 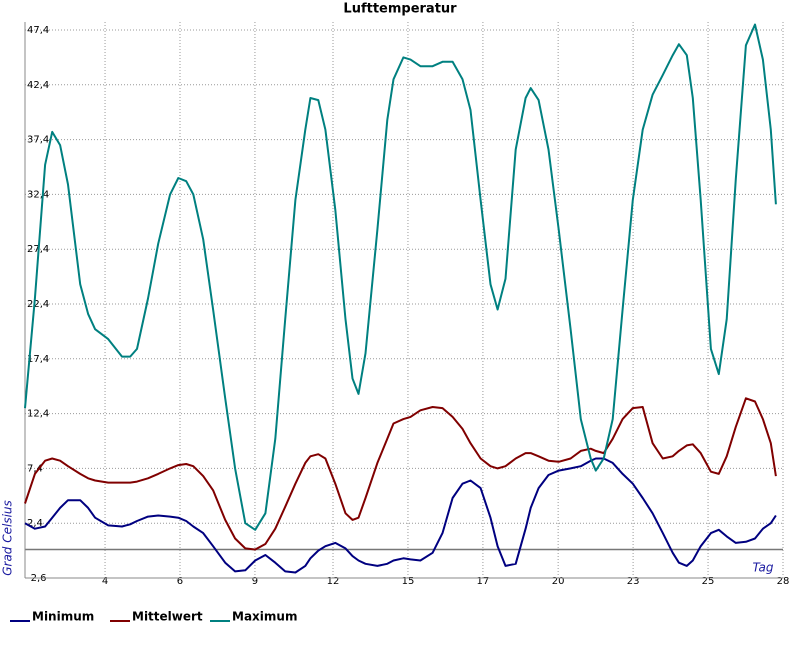 I want to click on legend-label: Maximum, so click(x=264, y=617).